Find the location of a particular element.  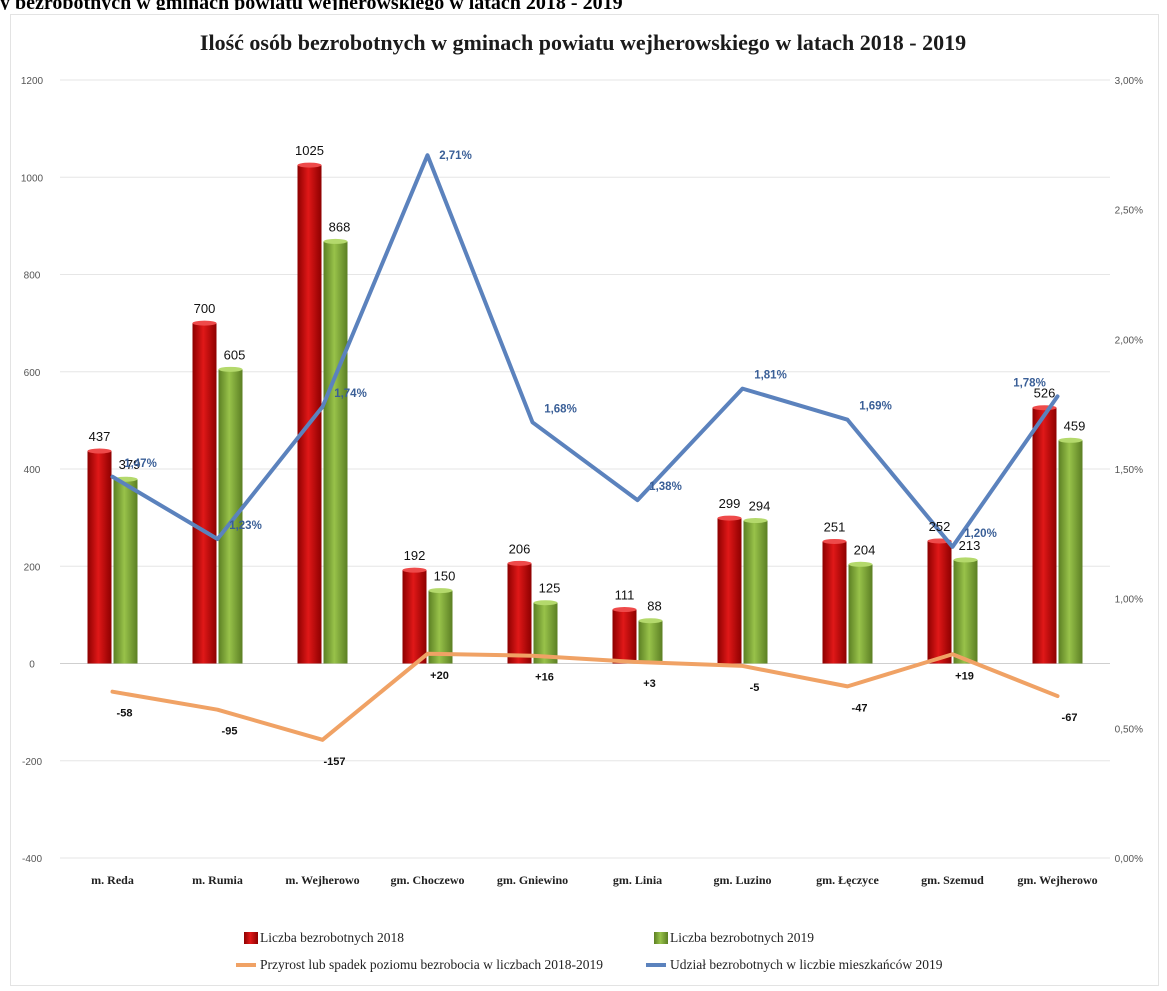

bar-2018-label: 437 is located at coordinates (100, 436).